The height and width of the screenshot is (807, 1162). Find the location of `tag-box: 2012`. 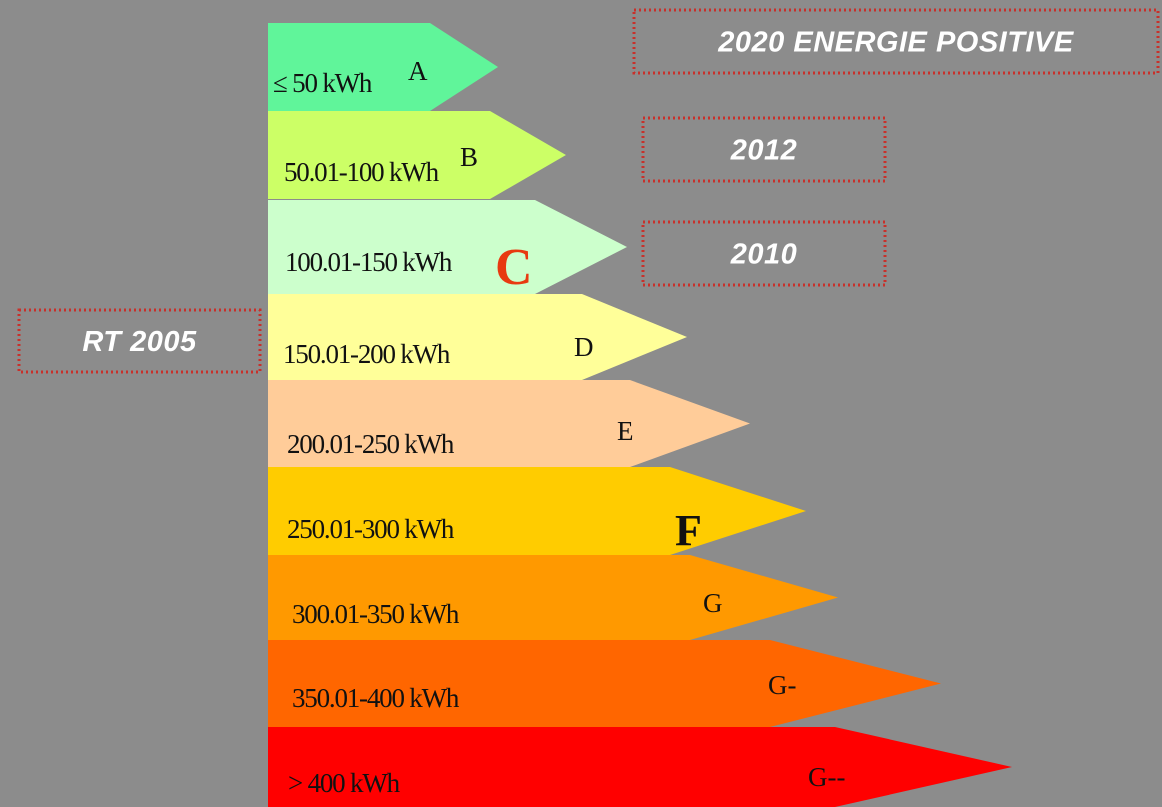

tag-box: 2012 is located at coordinates (764, 149).